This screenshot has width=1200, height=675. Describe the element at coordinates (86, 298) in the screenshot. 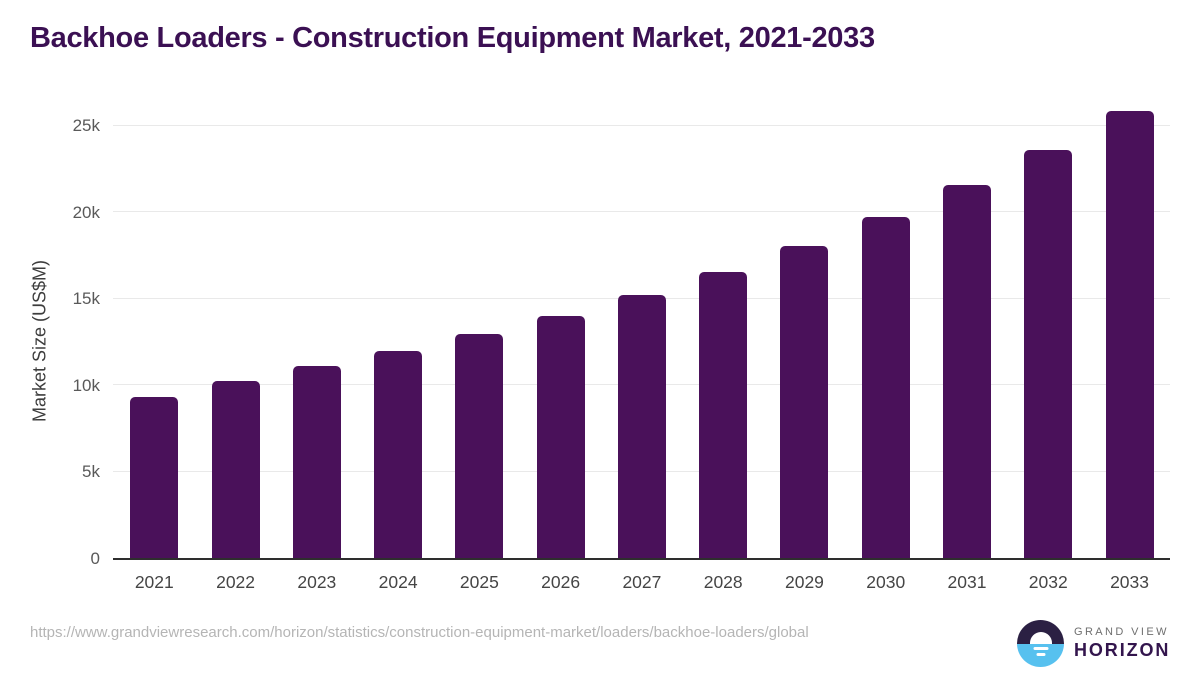

I see `y-tick-label-15k: 15k` at that location.